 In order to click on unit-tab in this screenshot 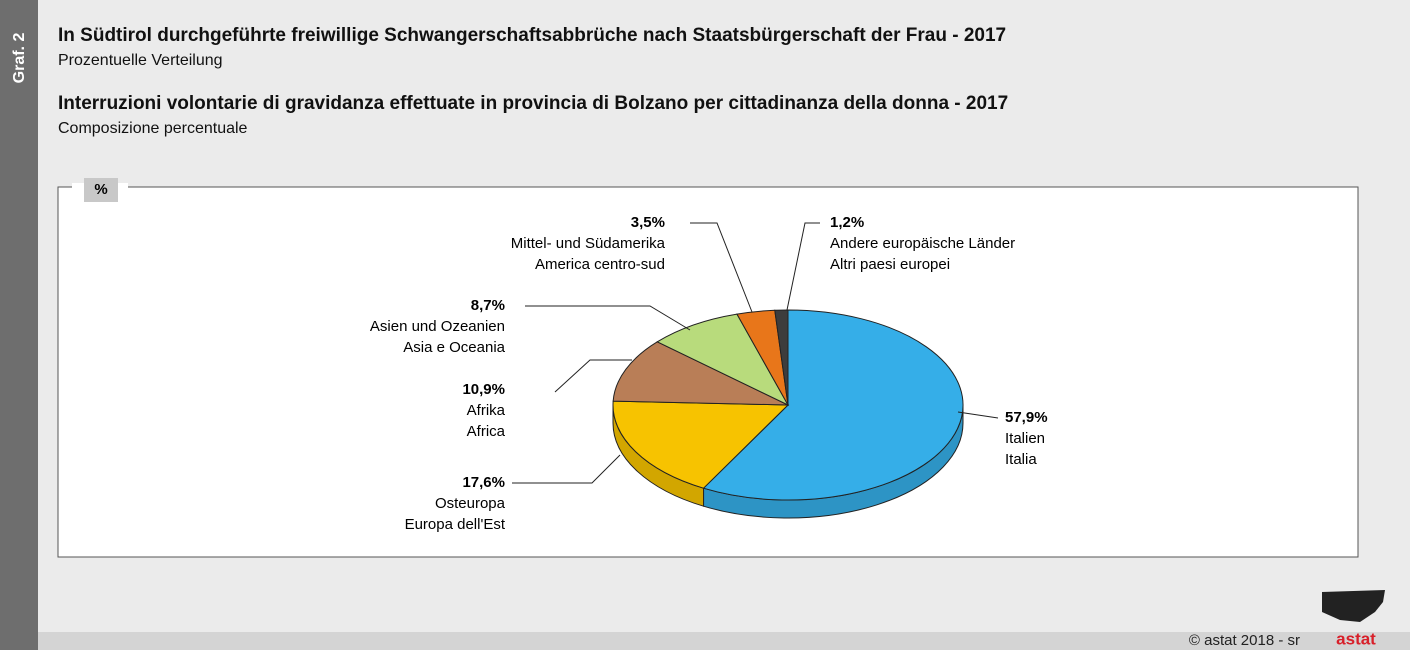, I will do `click(101, 190)`.